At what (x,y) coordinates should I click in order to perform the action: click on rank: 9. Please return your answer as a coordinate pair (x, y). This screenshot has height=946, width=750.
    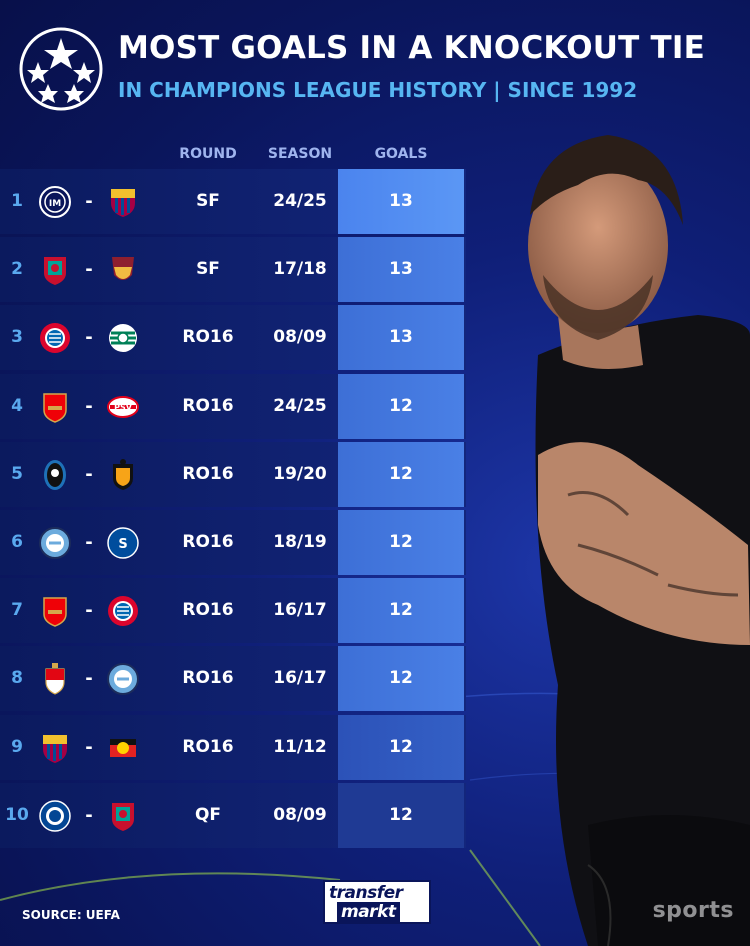
    Looking at the image, I should click on (17, 746).